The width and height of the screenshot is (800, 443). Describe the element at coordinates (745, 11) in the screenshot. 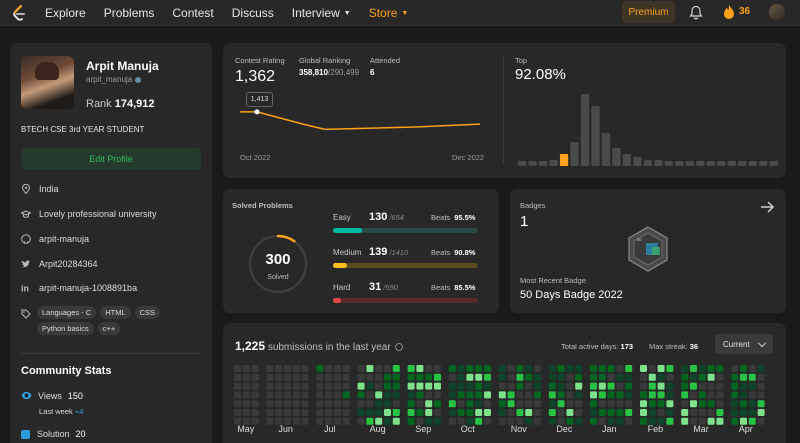

I see `streak-count: 36` at that location.